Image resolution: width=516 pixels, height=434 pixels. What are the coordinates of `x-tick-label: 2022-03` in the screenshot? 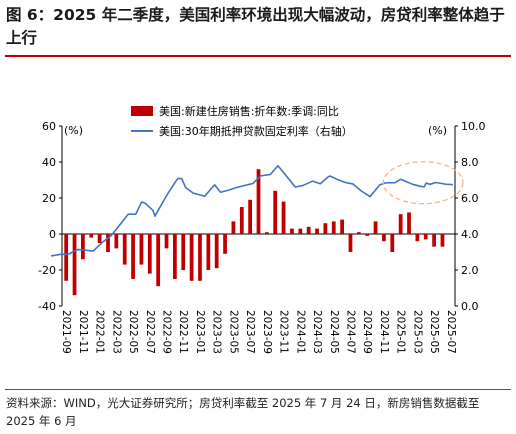 It's located at (116, 332).